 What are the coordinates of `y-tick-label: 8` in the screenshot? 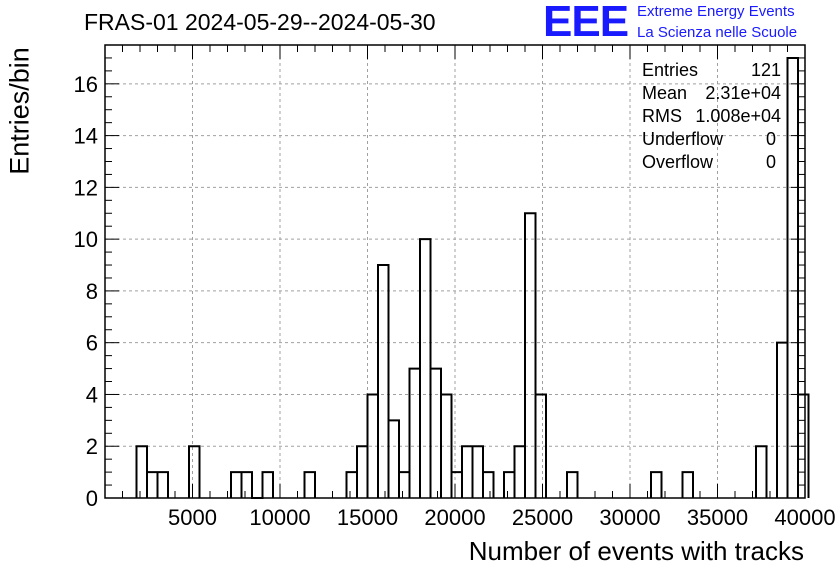 It's located at (92, 291).